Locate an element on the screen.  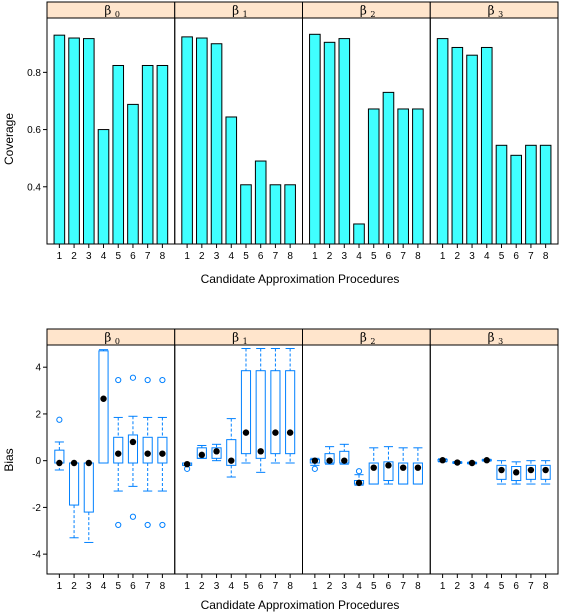
top-strip-sub-0: 0 is located at coordinates (117, 14).